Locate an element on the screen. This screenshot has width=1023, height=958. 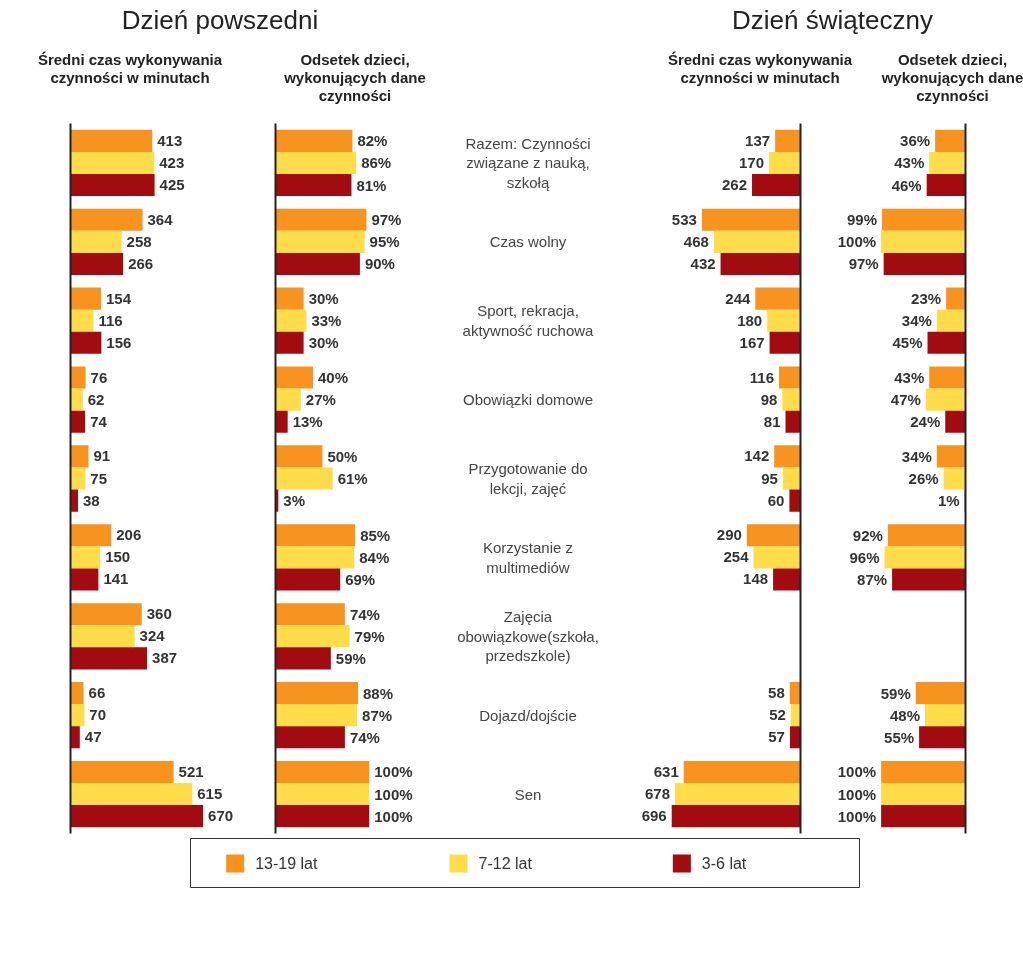
data-label: 45% is located at coordinates (907, 343).